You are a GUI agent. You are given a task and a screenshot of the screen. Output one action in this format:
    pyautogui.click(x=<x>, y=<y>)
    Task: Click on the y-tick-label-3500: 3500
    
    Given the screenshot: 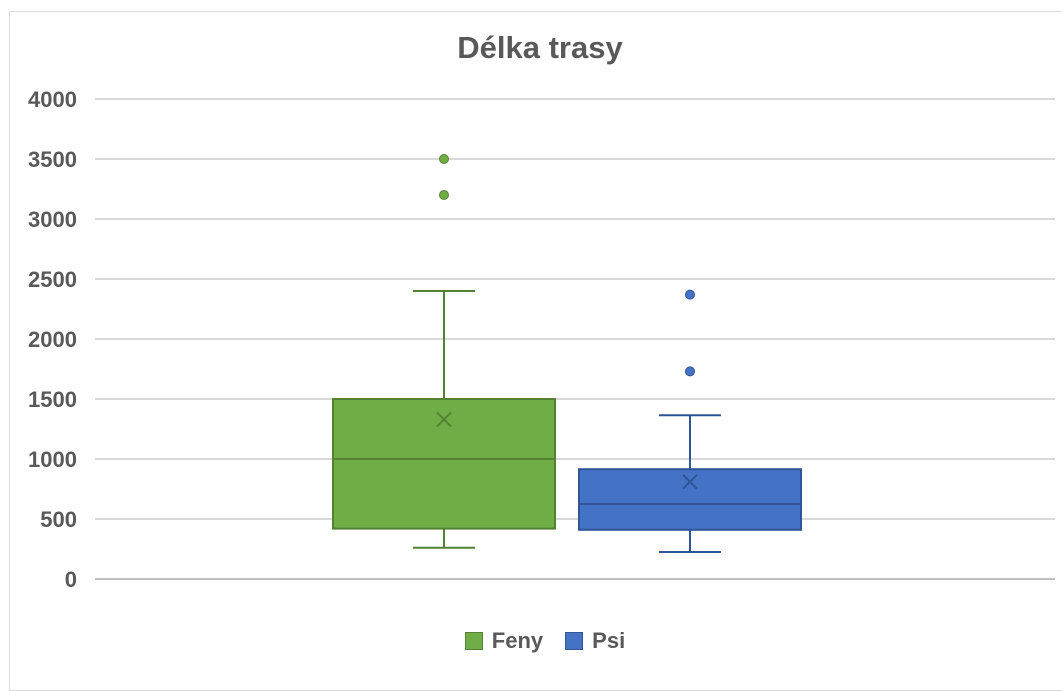 What is the action you would take?
    pyautogui.click(x=52, y=159)
    